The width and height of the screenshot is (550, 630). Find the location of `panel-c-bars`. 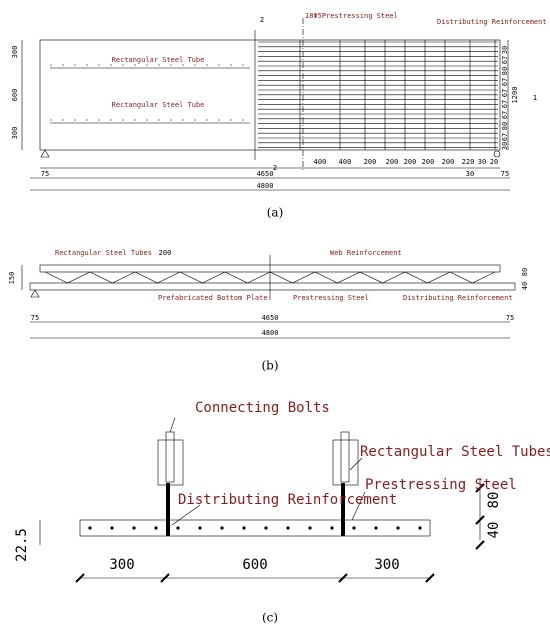

panel-c-bars is located at coordinates (280, 533).